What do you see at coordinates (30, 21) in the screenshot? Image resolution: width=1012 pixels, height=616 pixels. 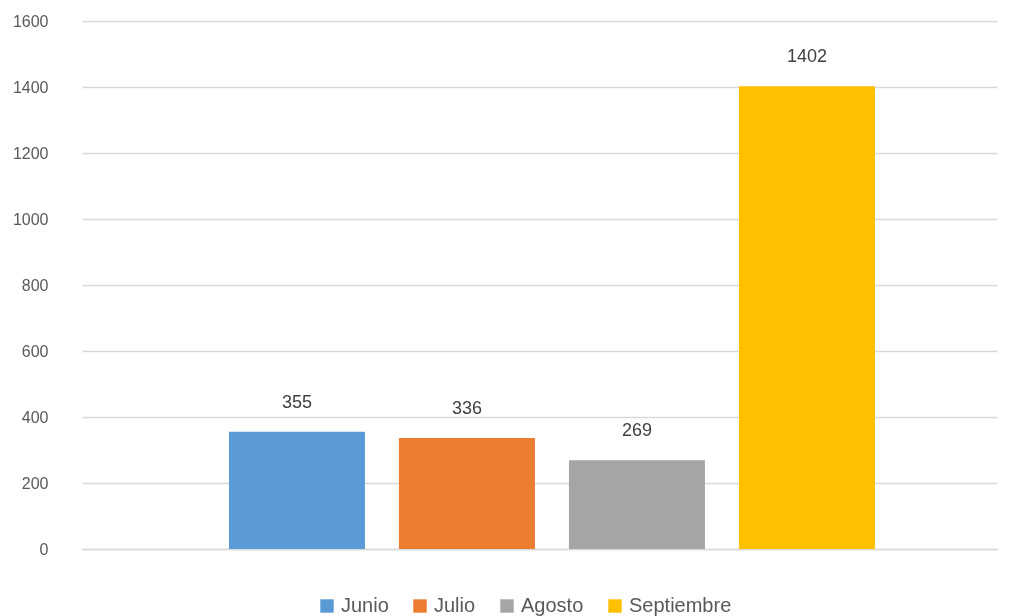 I see `y-tick-label: 1600` at bounding box center [30, 21].